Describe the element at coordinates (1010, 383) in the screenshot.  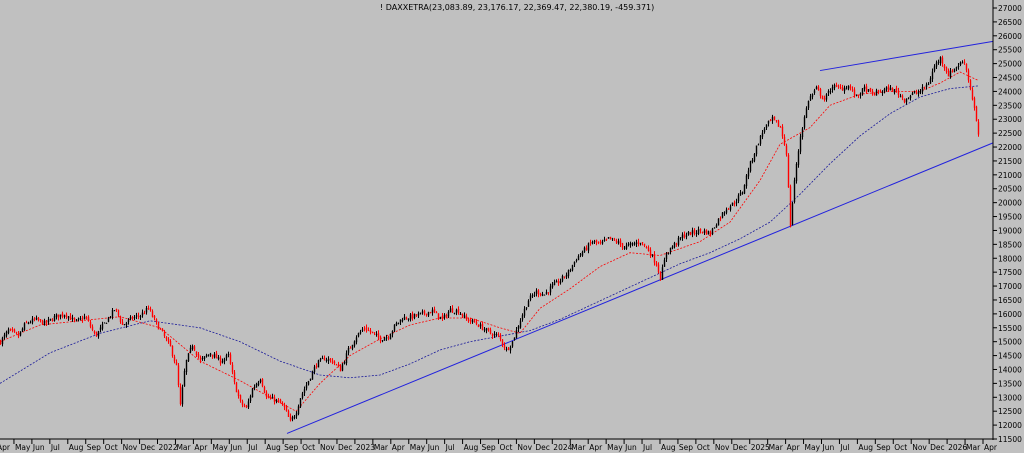
I see `y-tick-label: 13500` at that location.